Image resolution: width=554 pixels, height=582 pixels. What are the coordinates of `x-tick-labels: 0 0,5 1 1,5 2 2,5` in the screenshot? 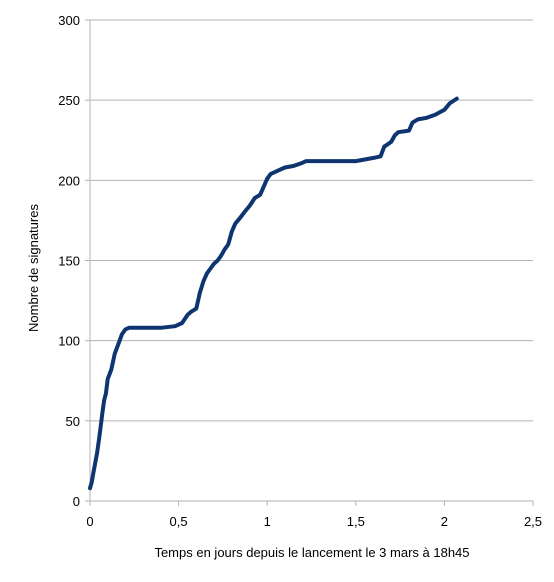 It's located at (314, 521).